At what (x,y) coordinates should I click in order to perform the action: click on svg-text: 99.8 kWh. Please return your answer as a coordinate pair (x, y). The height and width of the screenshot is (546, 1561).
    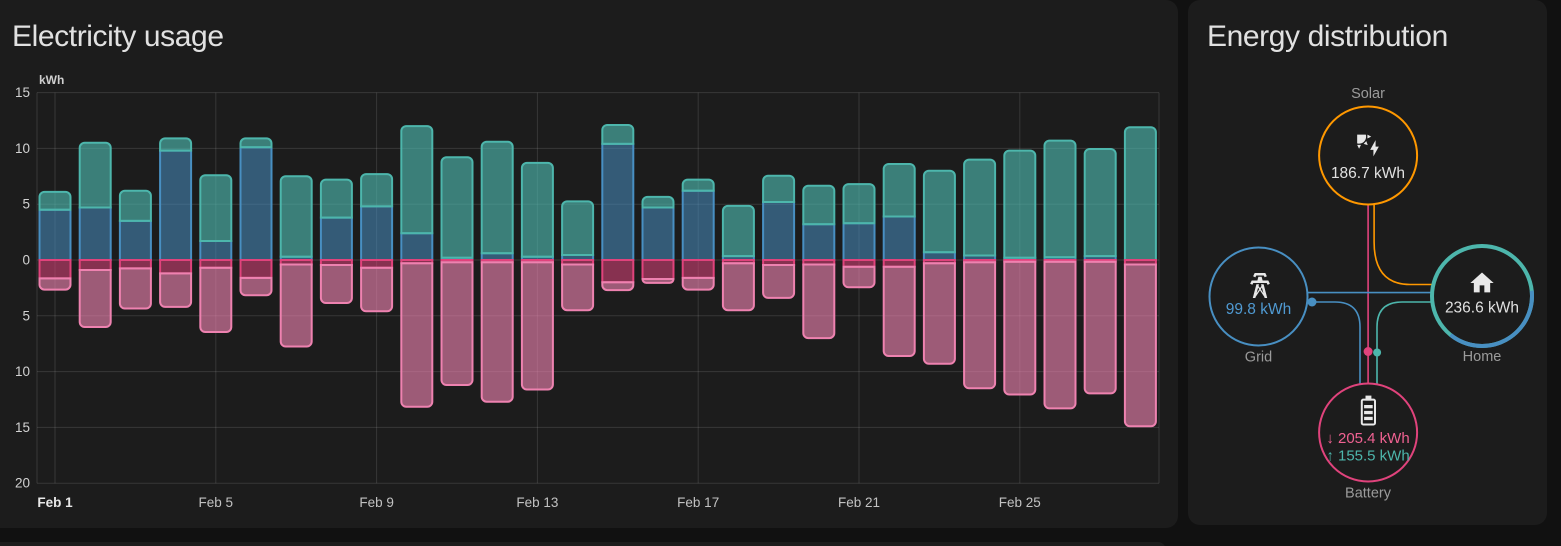
    Looking at the image, I should click on (1257, 309).